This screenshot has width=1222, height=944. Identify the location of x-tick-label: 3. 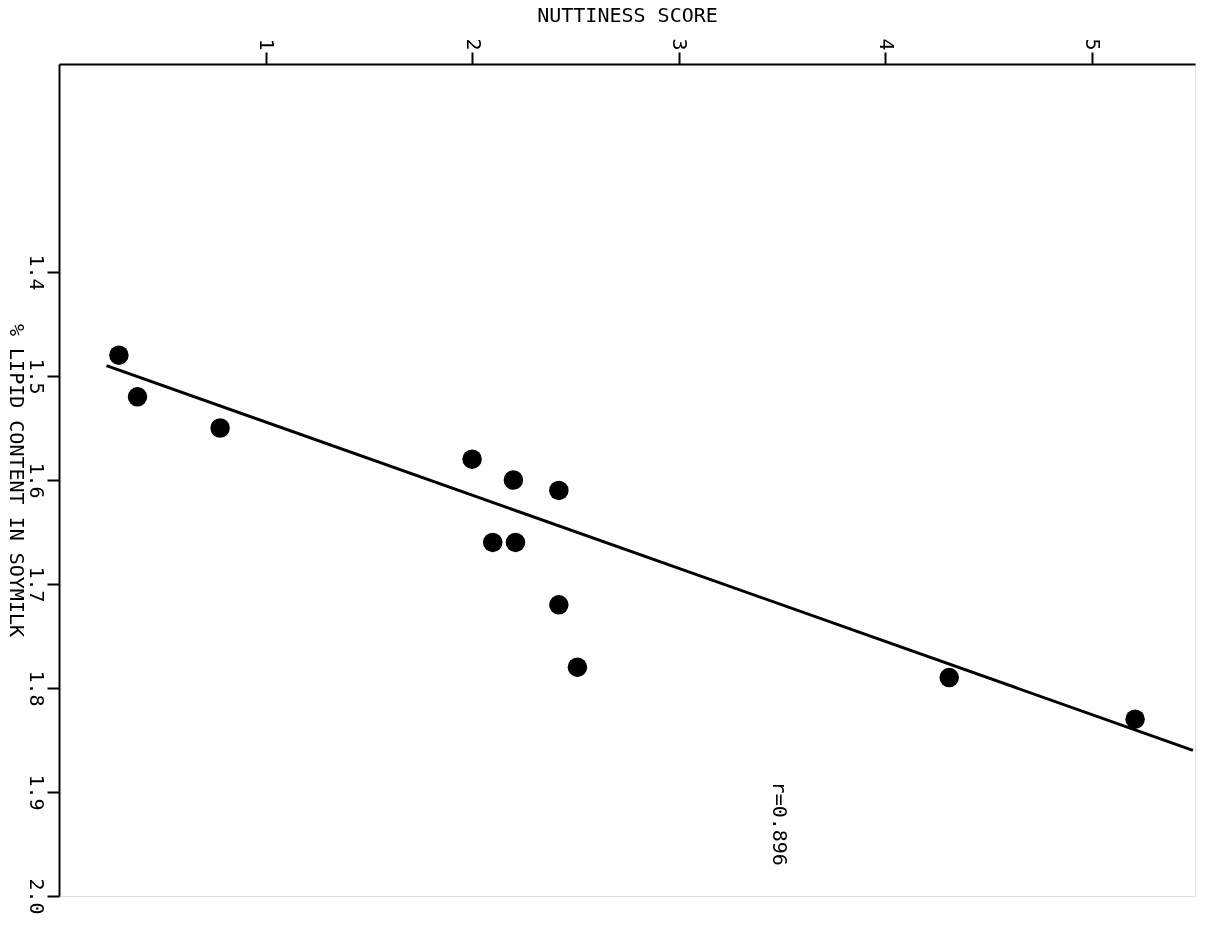
(680, 44).